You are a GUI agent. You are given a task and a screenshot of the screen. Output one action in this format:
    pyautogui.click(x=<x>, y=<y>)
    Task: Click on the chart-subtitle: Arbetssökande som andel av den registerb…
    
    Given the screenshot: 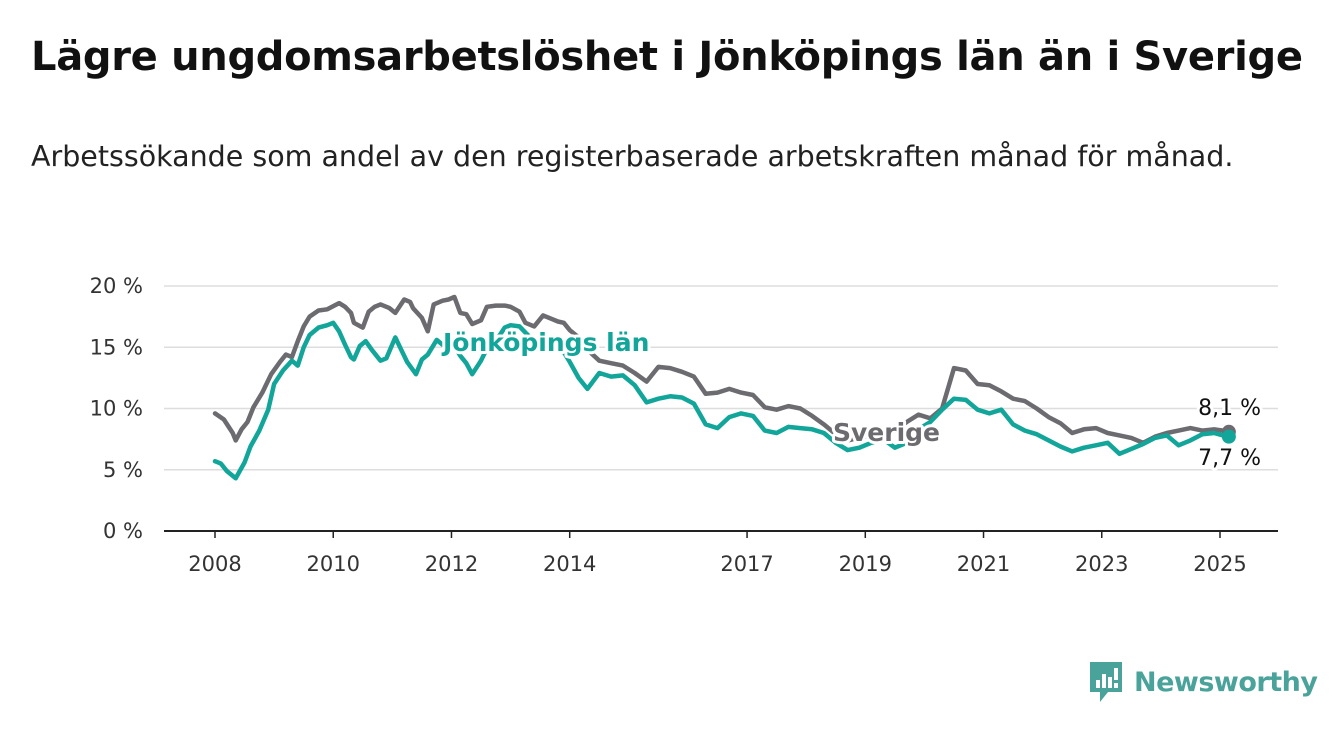 What is the action you would take?
    pyautogui.click(x=632, y=156)
    